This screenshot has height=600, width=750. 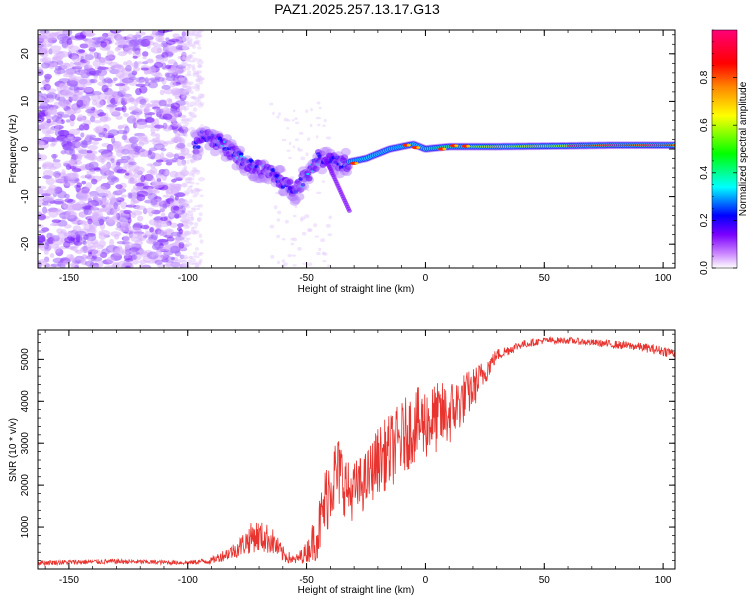 What do you see at coordinates (25, 401) in the screenshot?
I see `snr-ytick-label: 4000` at bounding box center [25, 401].